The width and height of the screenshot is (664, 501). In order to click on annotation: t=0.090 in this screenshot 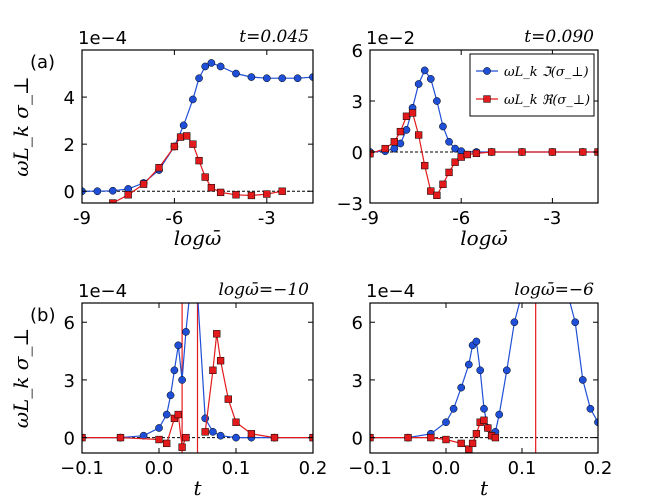, I will do `click(559, 37)`.